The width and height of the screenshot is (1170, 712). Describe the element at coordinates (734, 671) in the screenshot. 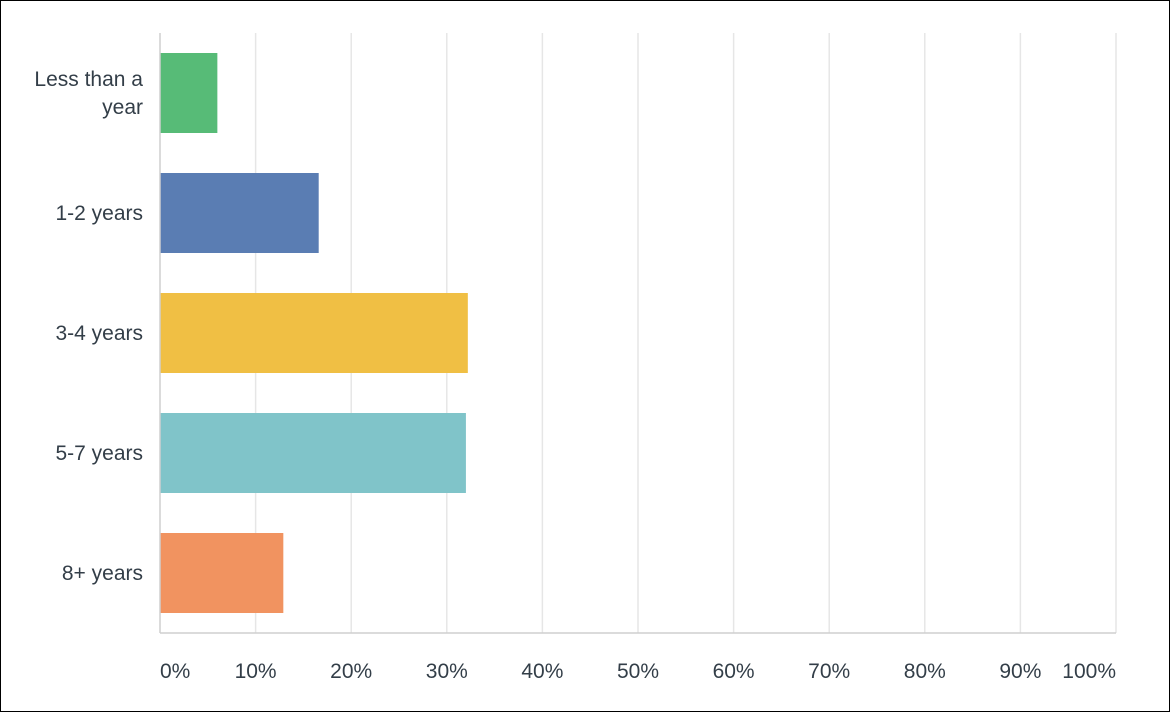

I see `x-tick-label: 60%` at that location.